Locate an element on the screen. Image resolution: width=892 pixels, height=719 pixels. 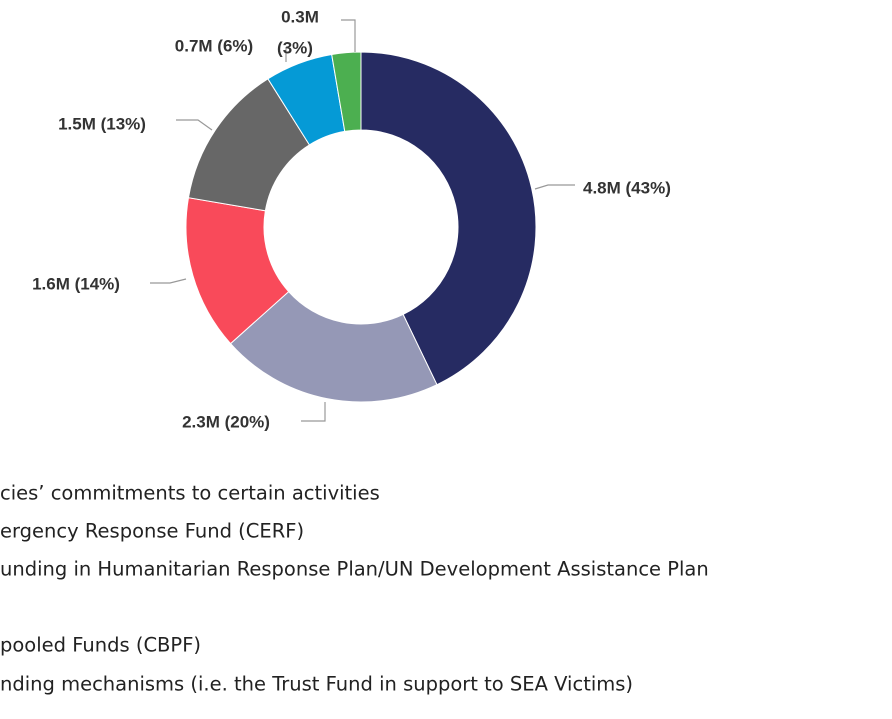
legend-entry: cies’ commitments to certain activities is located at coordinates (190, 493).